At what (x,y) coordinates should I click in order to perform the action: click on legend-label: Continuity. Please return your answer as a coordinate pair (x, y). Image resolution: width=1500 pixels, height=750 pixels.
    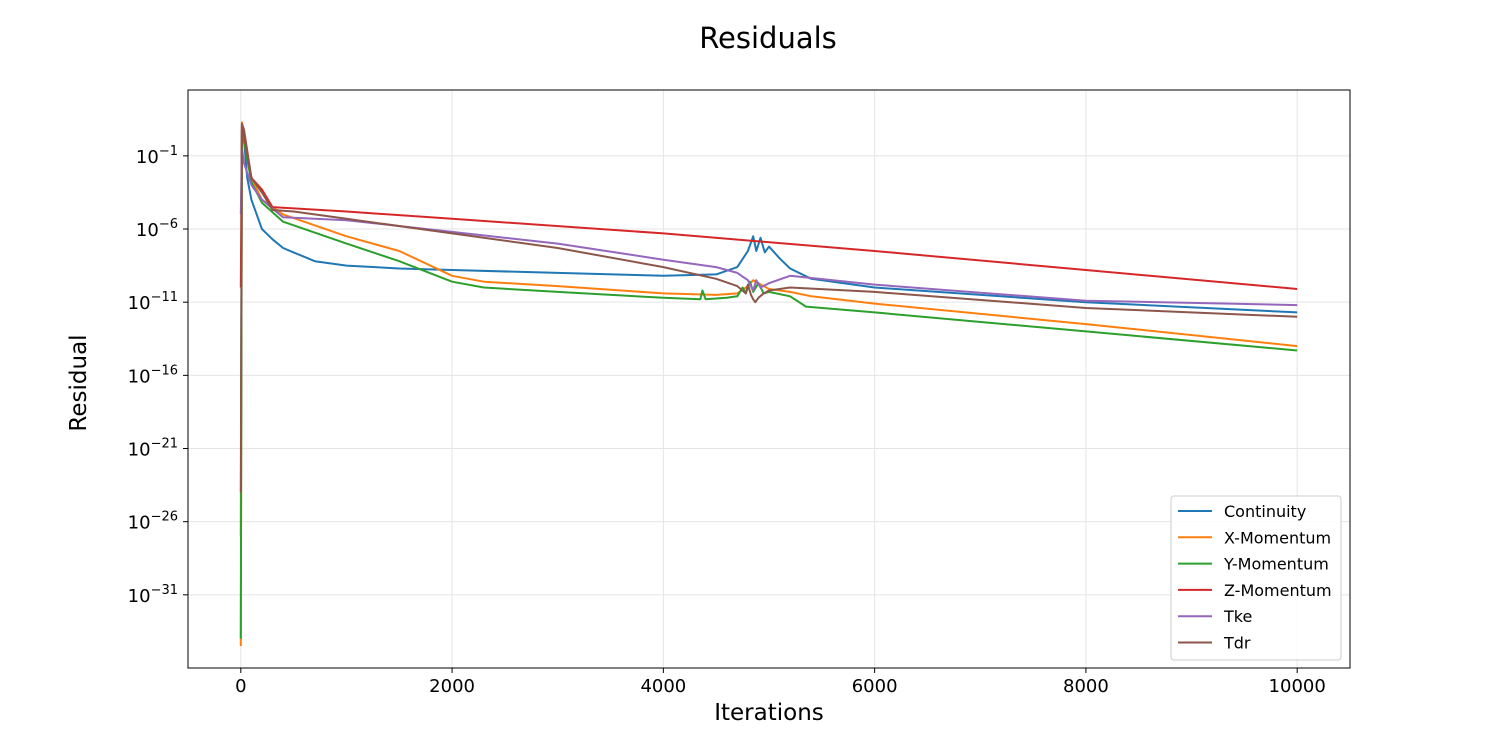
    Looking at the image, I should click on (1265, 511).